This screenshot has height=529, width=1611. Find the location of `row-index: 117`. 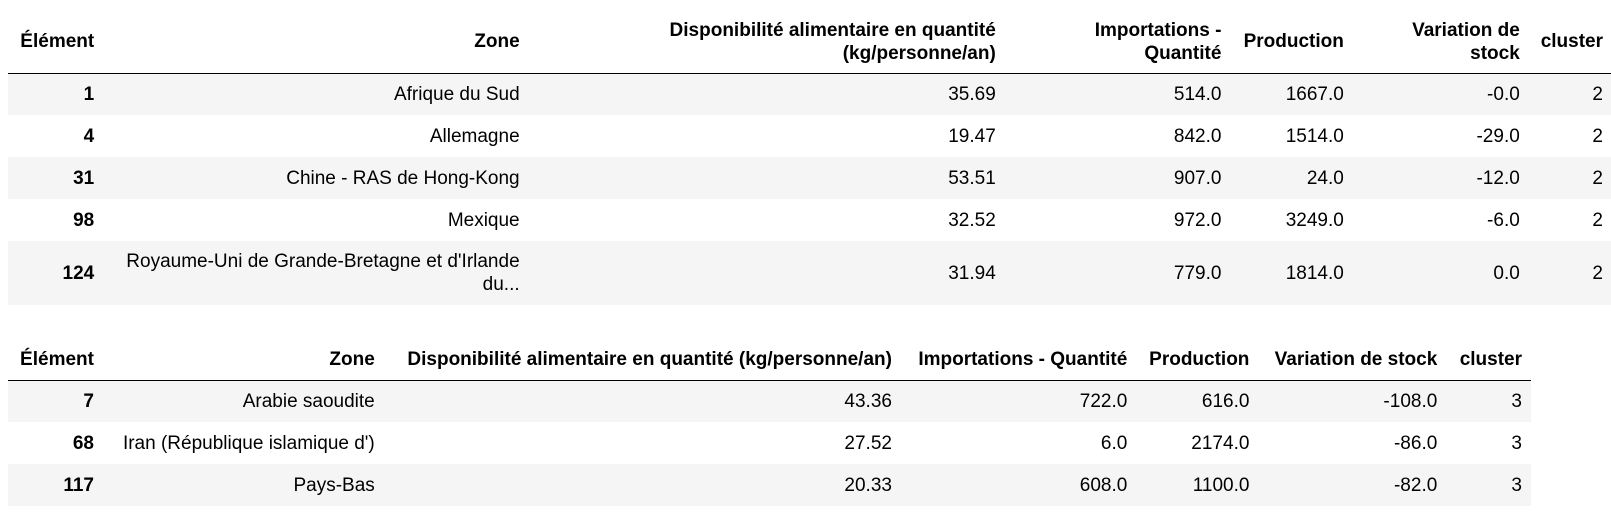

row-index: 117 is located at coordinates (78, 485).